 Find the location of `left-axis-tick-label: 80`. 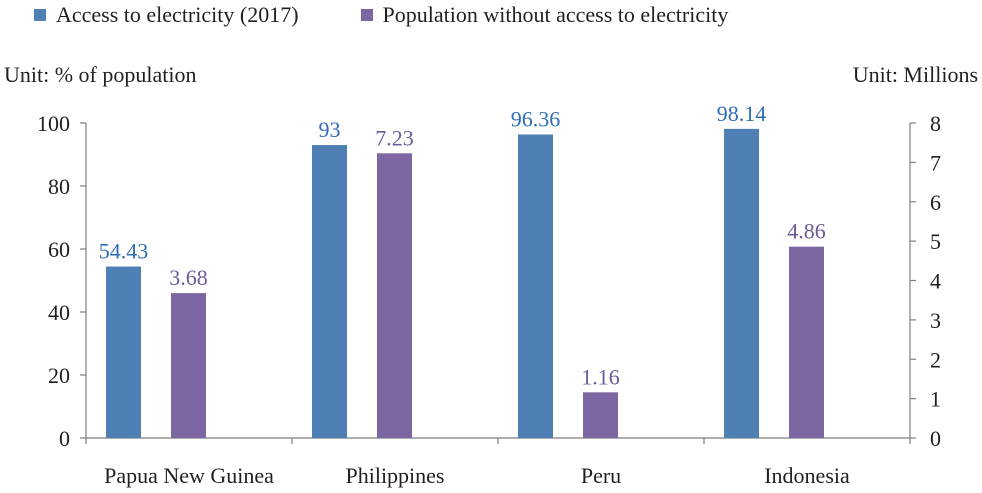

left-axis-tick-label: 80 is located at coordinates (59, 186).